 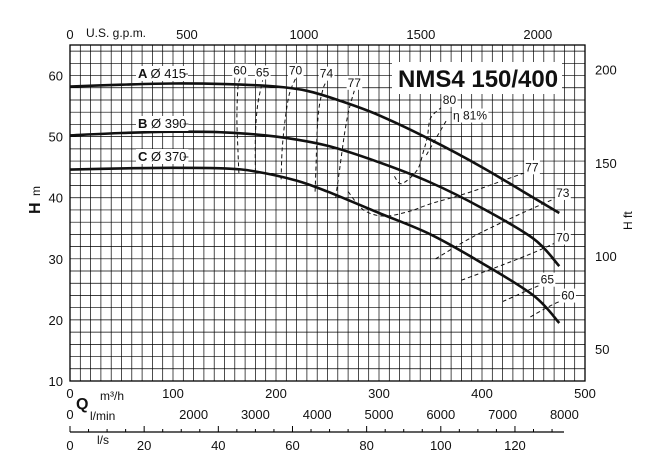 I want to click on y-tick-label: 30, so click(x=56, y=259).